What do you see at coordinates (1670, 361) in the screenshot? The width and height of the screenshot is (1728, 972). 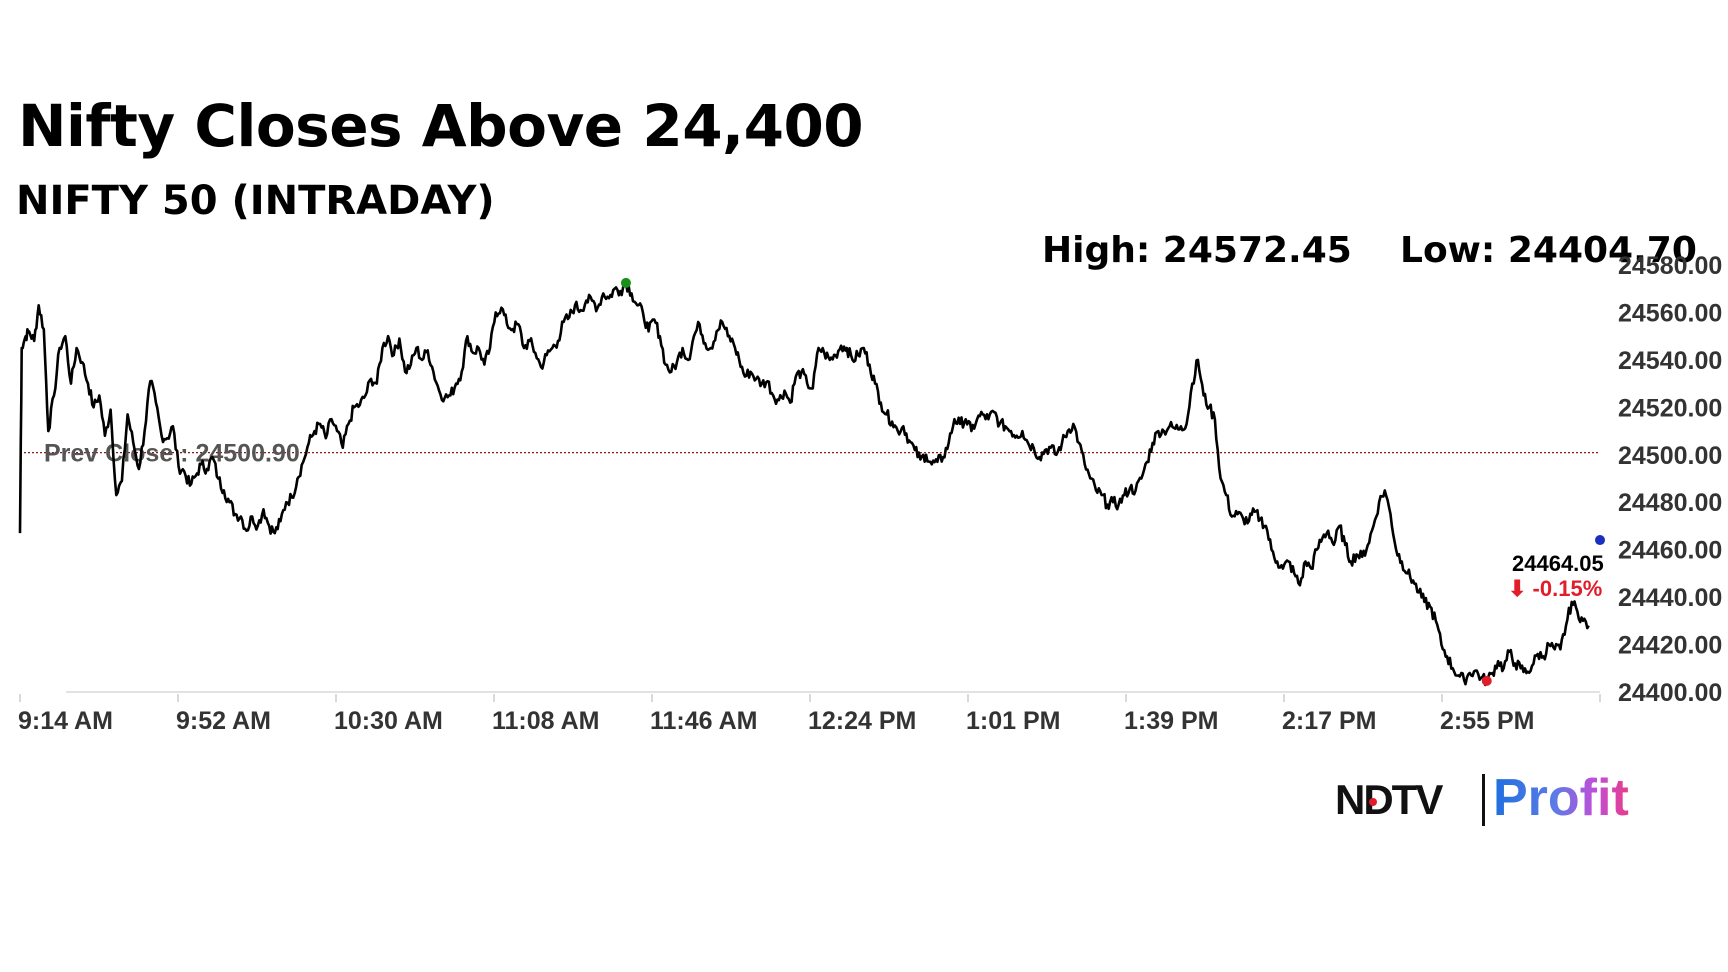 I see `y-tick-label: 24540.00` at bounding box center [1670, 361].